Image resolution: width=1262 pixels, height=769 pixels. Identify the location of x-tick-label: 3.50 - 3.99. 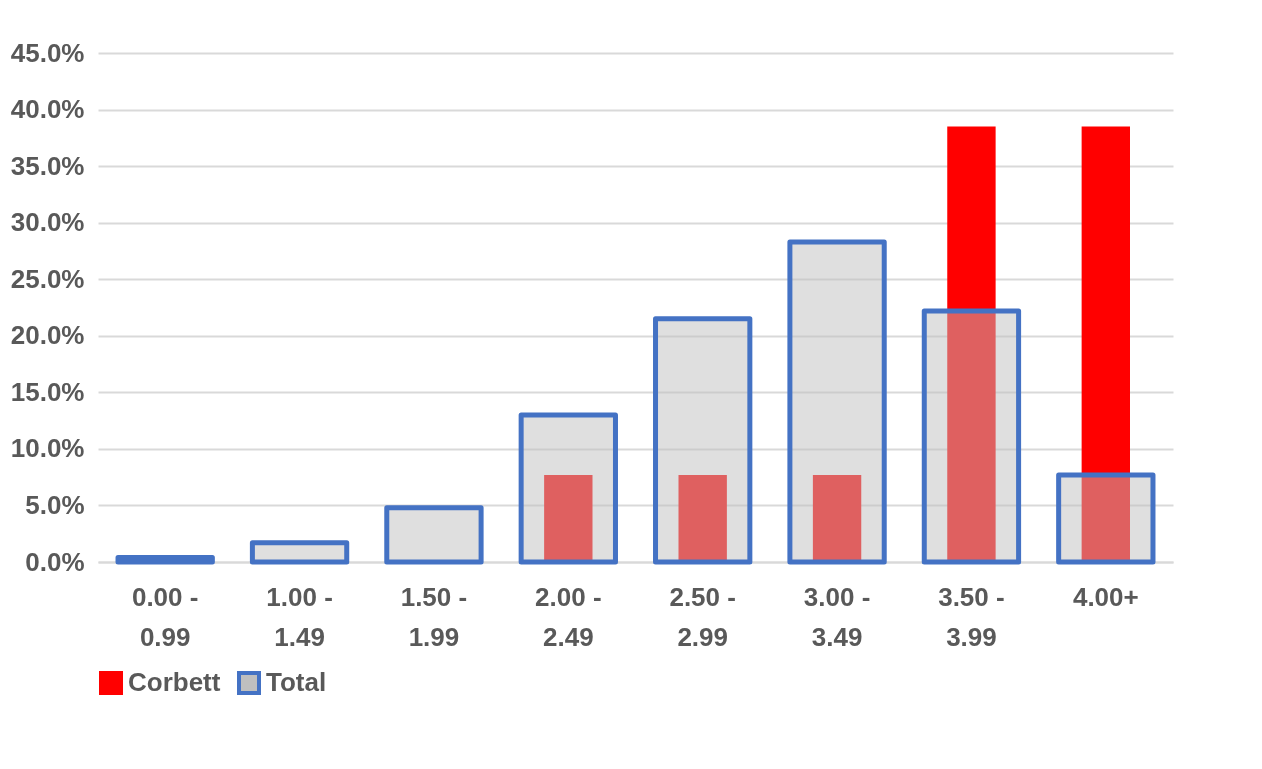
(971, 616).